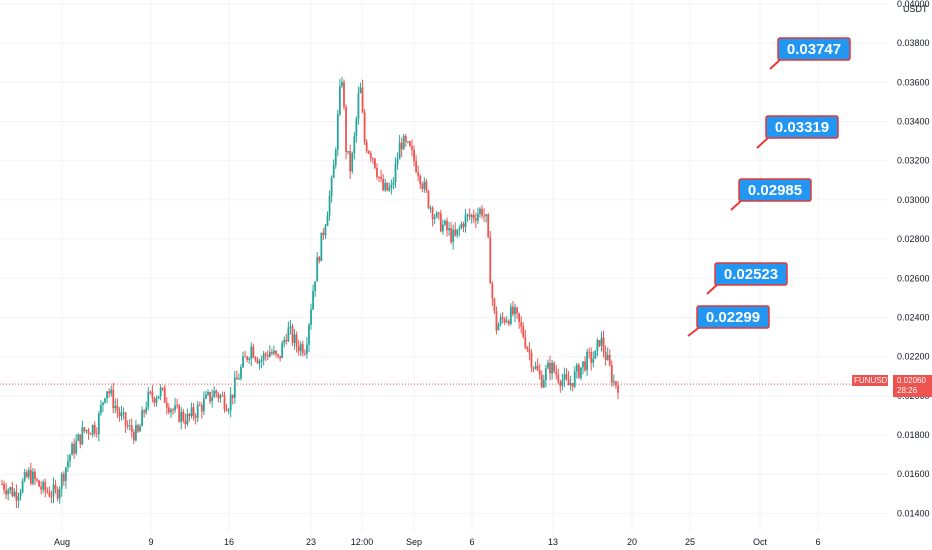 This screenshot has height=550, width=932. I want to click on symbol-tag: FUNUSDT, so click(873, 380).